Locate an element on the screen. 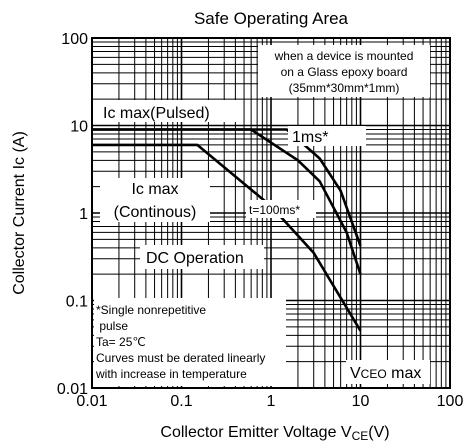 This screenshot has width=466, height=443. x-axis-label-unit: (V) is located at coordinates (378, 432).